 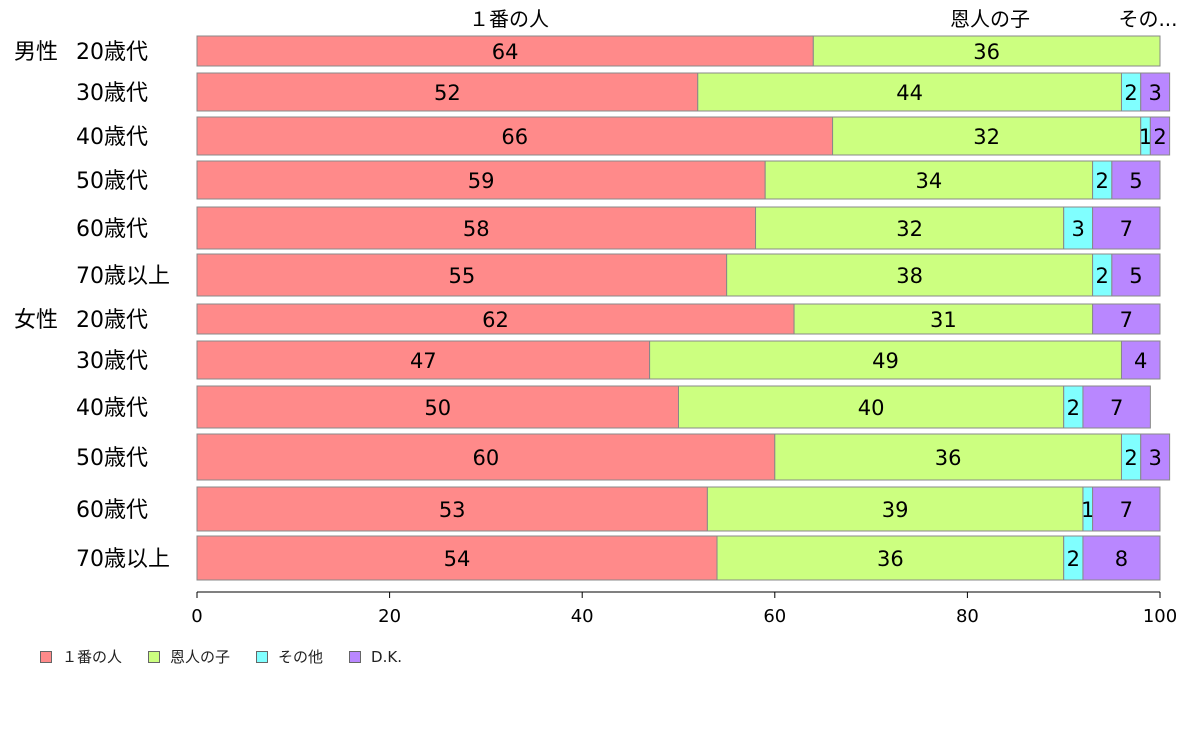 I want to click on x-tick-label: 60, so click(x=774, y=616).